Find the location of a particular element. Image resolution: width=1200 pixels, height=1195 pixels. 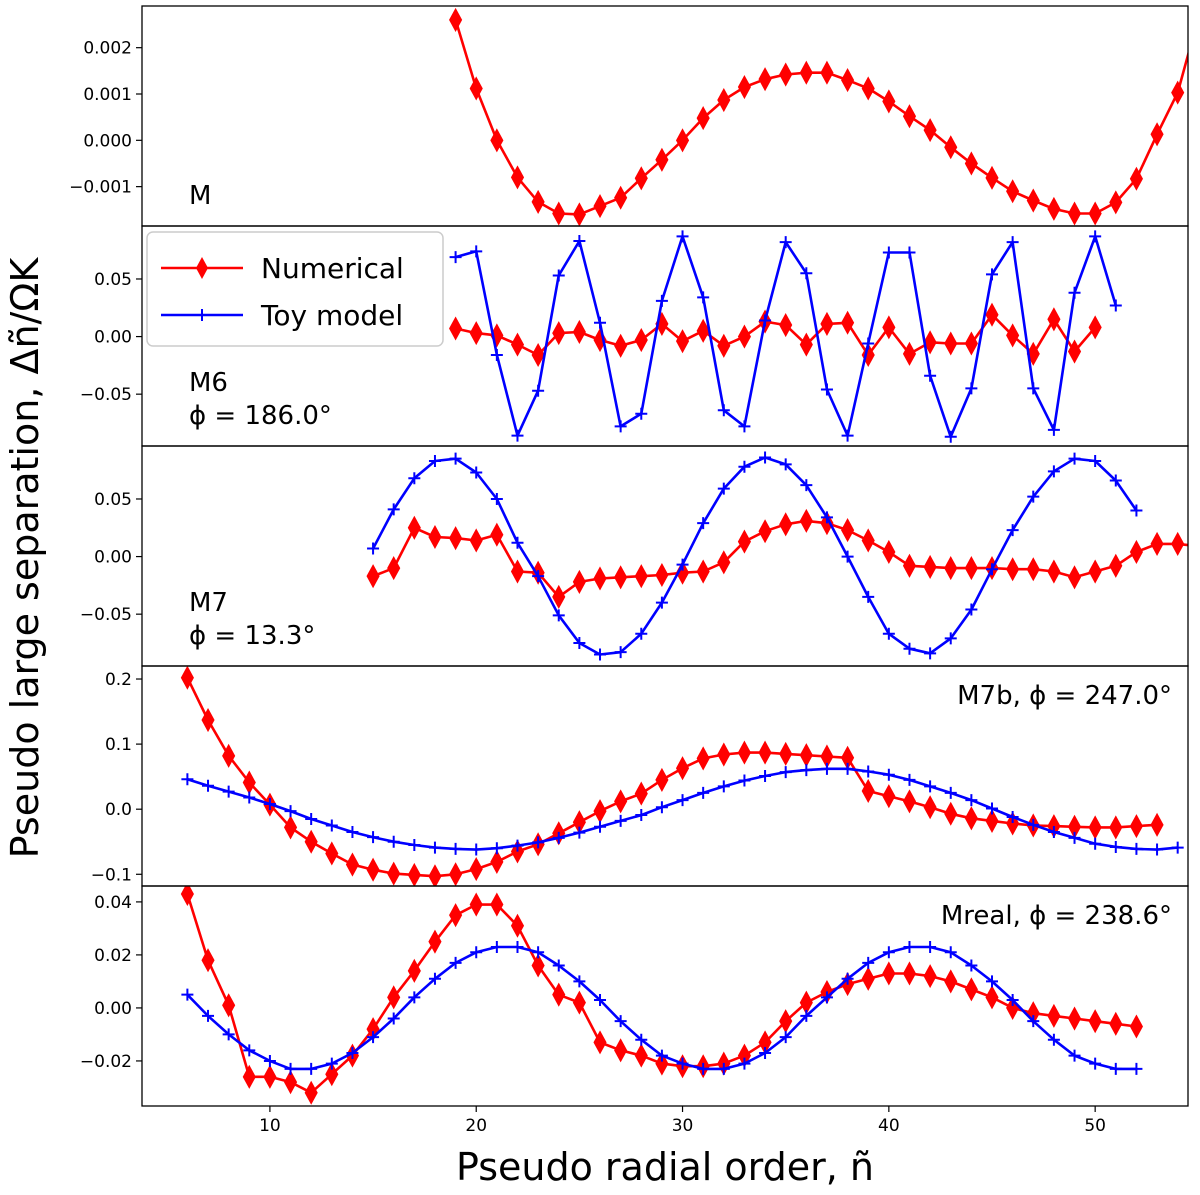

panel-label: ϕ = 13.3° is located at coordinates (252, 636).